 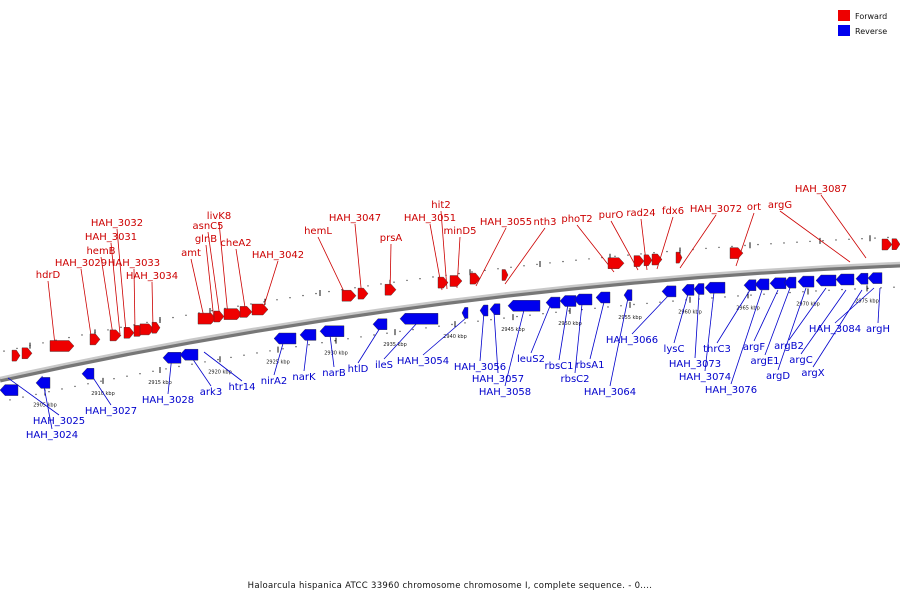 I want to click on reverse-gene-label: HAH_3027, so click(x=111, y=411).